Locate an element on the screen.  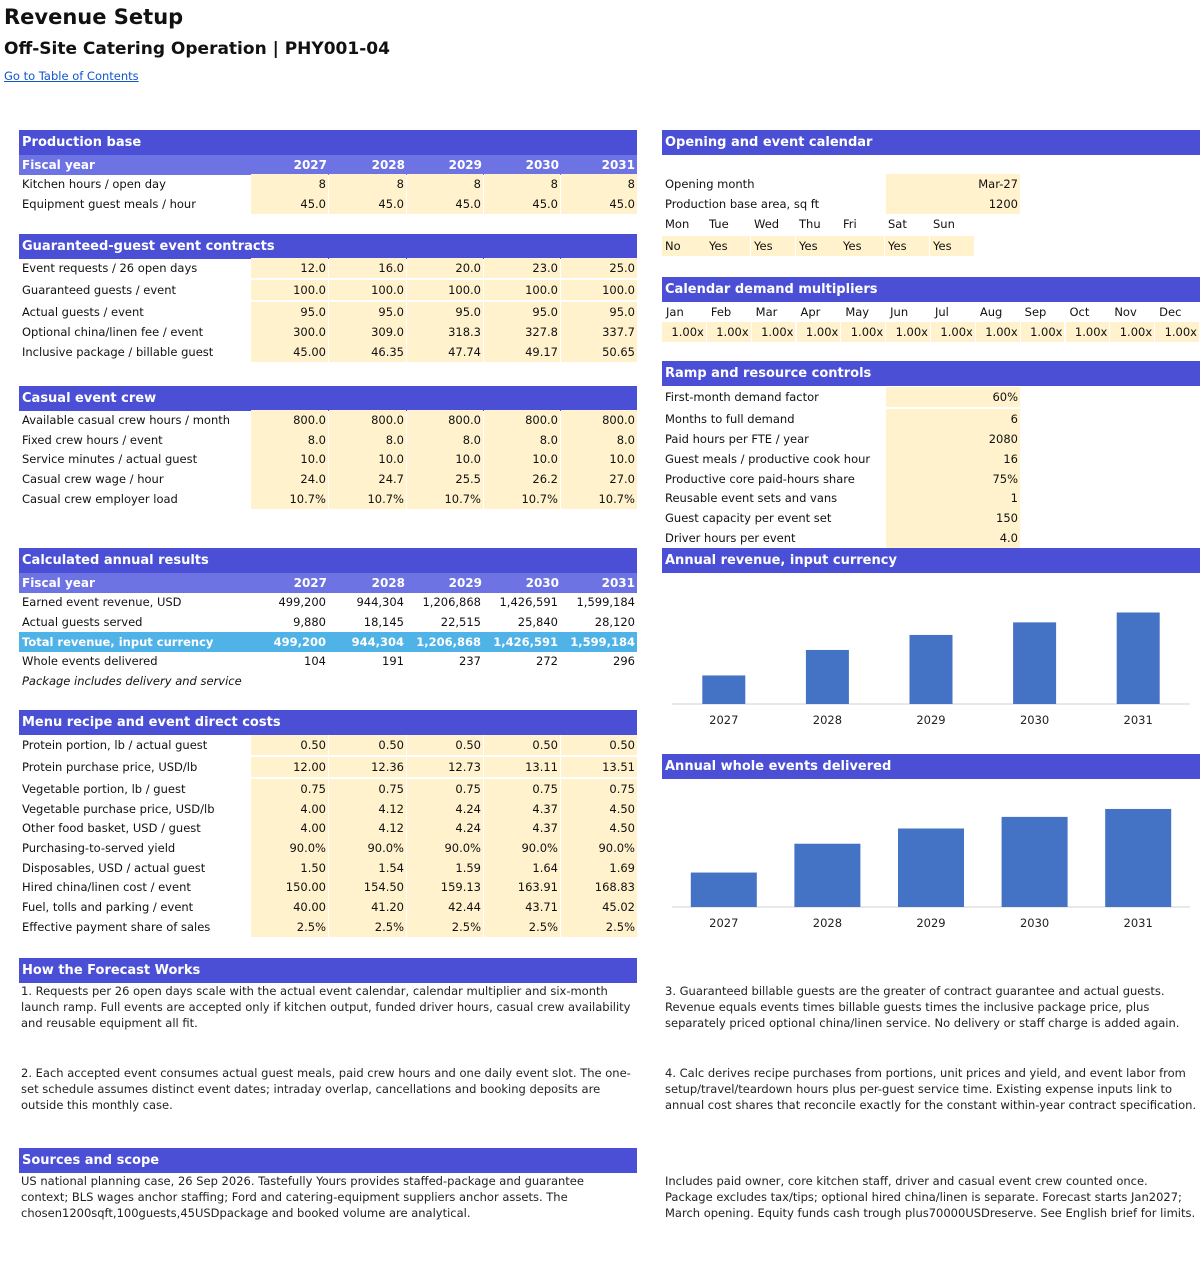
input-cell: 1.64 is located at coordinates (522, 868).